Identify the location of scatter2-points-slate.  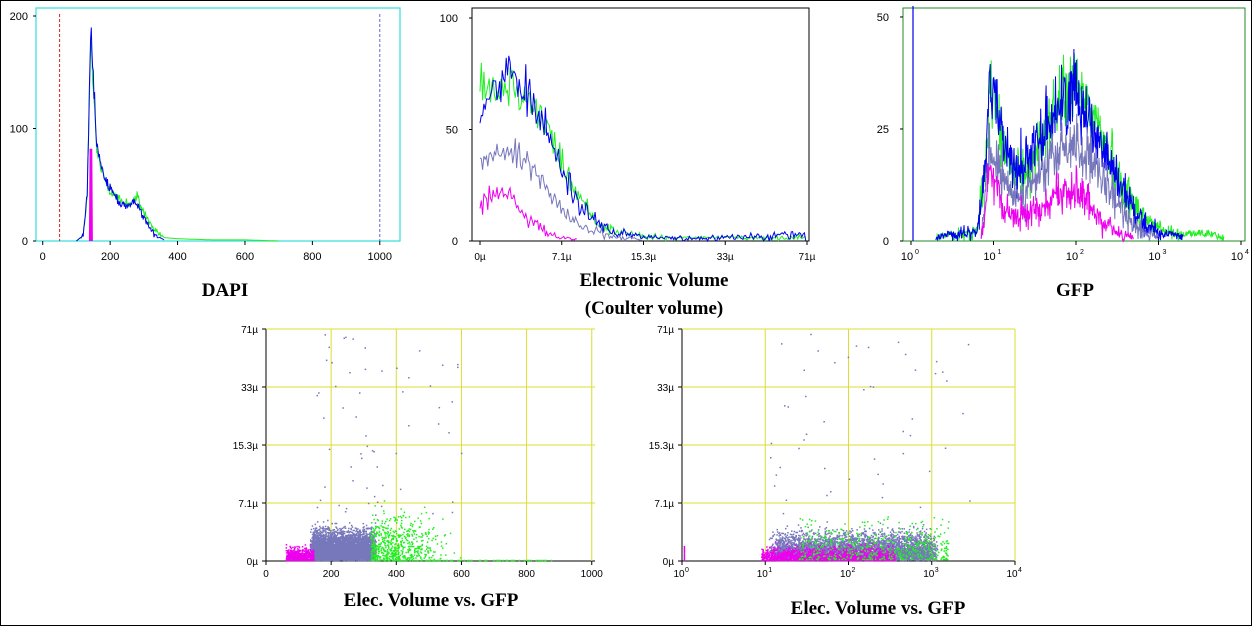
(869, 447).